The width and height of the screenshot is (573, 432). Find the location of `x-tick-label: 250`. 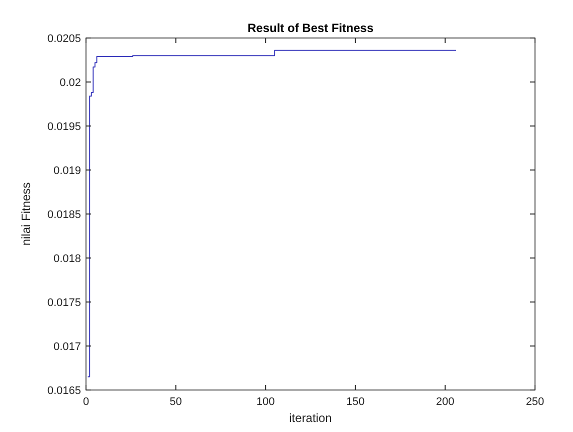

x-tick-label: 250 is located at coordinates (535, 402).